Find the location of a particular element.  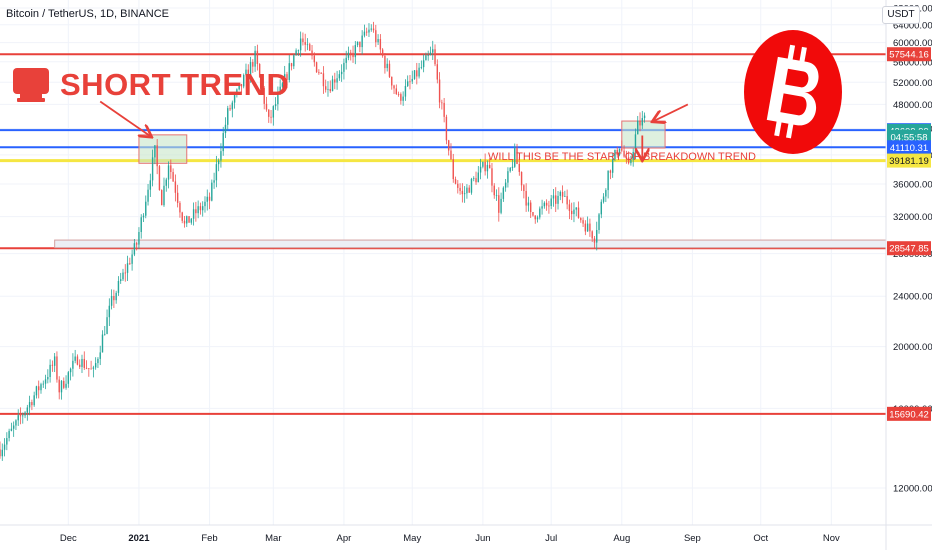

price-tick-label: 20000.00 is located at coordinates (912, 347).